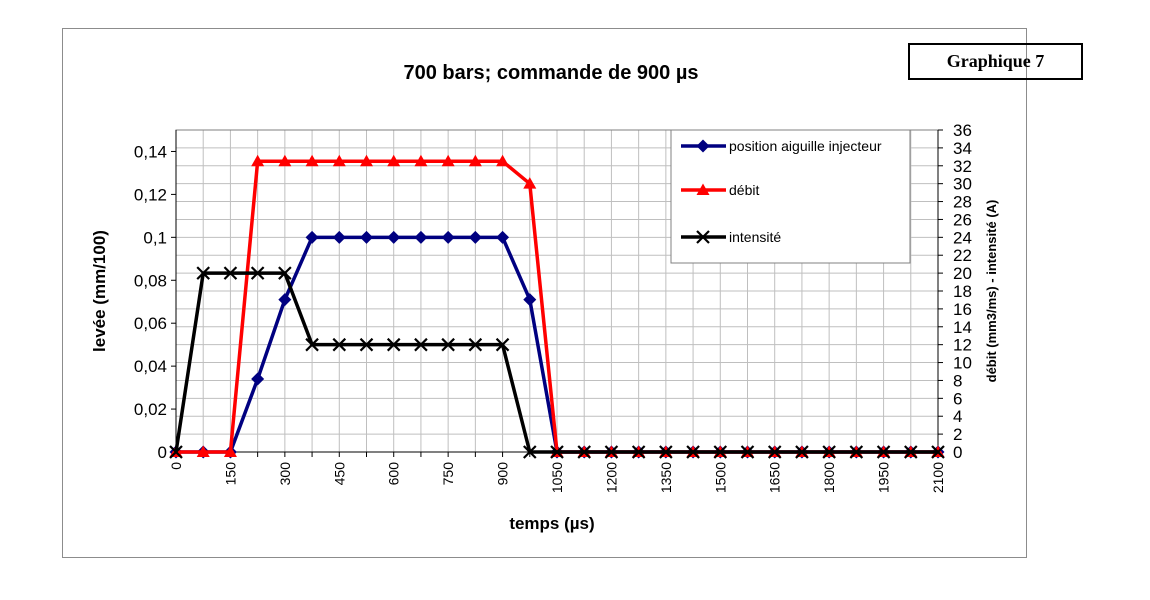 The image size is (1150, 600). I want to click on y2-tick-label: 16, so click(962, 309).